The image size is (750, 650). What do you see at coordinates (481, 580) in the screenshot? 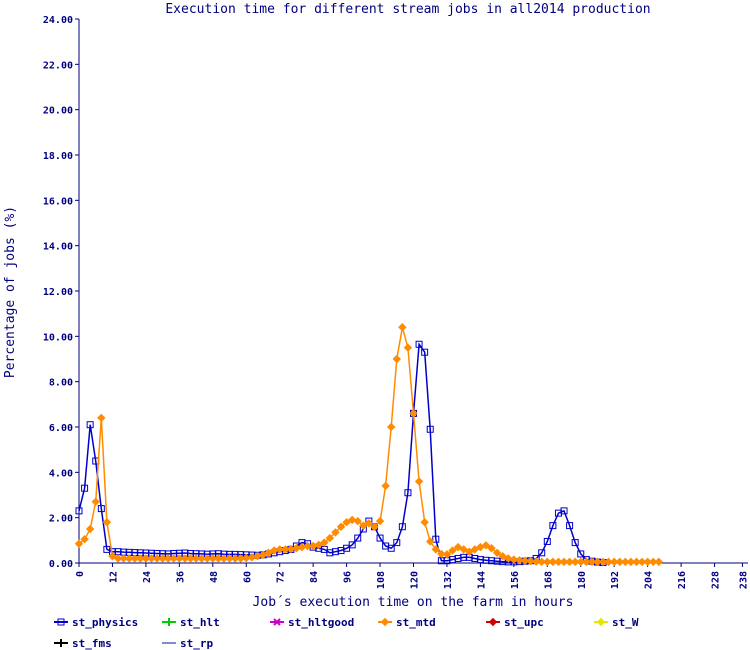
I see `x-tick-label: 144` at bounding box center [481, 580].